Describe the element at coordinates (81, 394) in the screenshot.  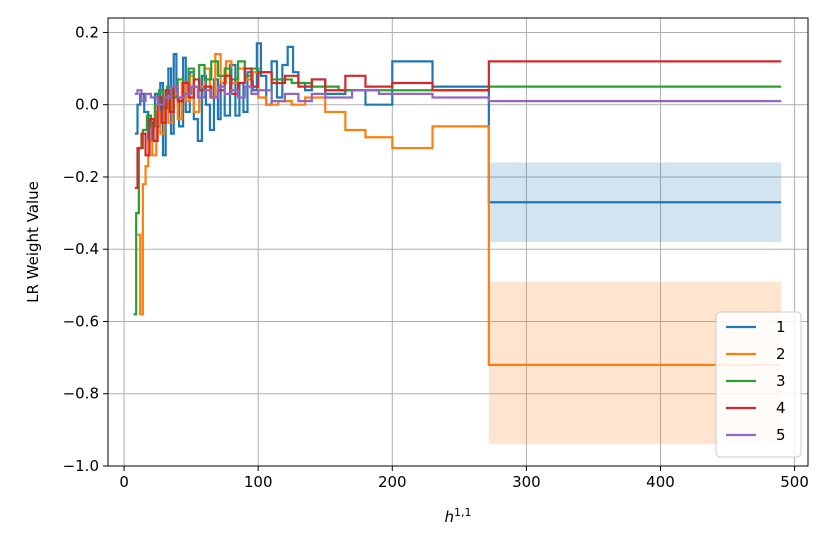
I see `y-tick-label: −0.8` at that location.